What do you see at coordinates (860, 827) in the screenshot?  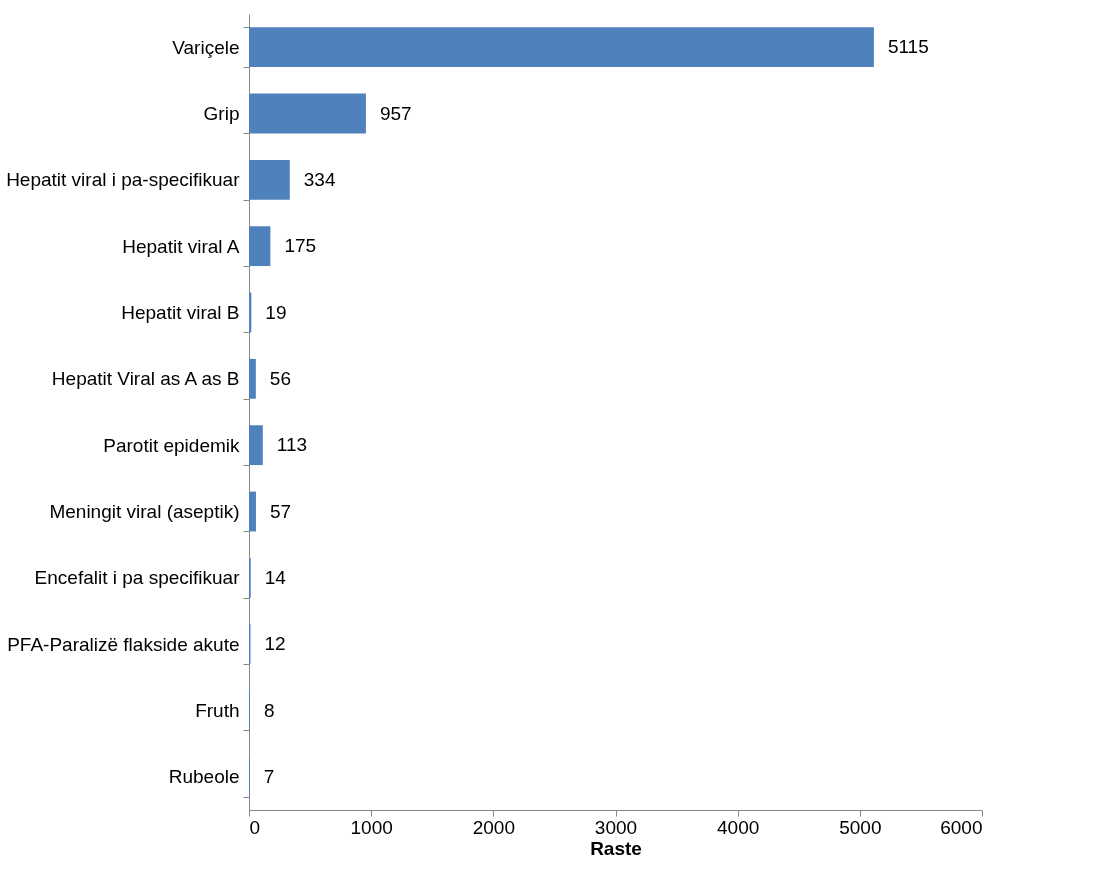 I see `x-tick-label: 5000` at bounding box center [860, 827].